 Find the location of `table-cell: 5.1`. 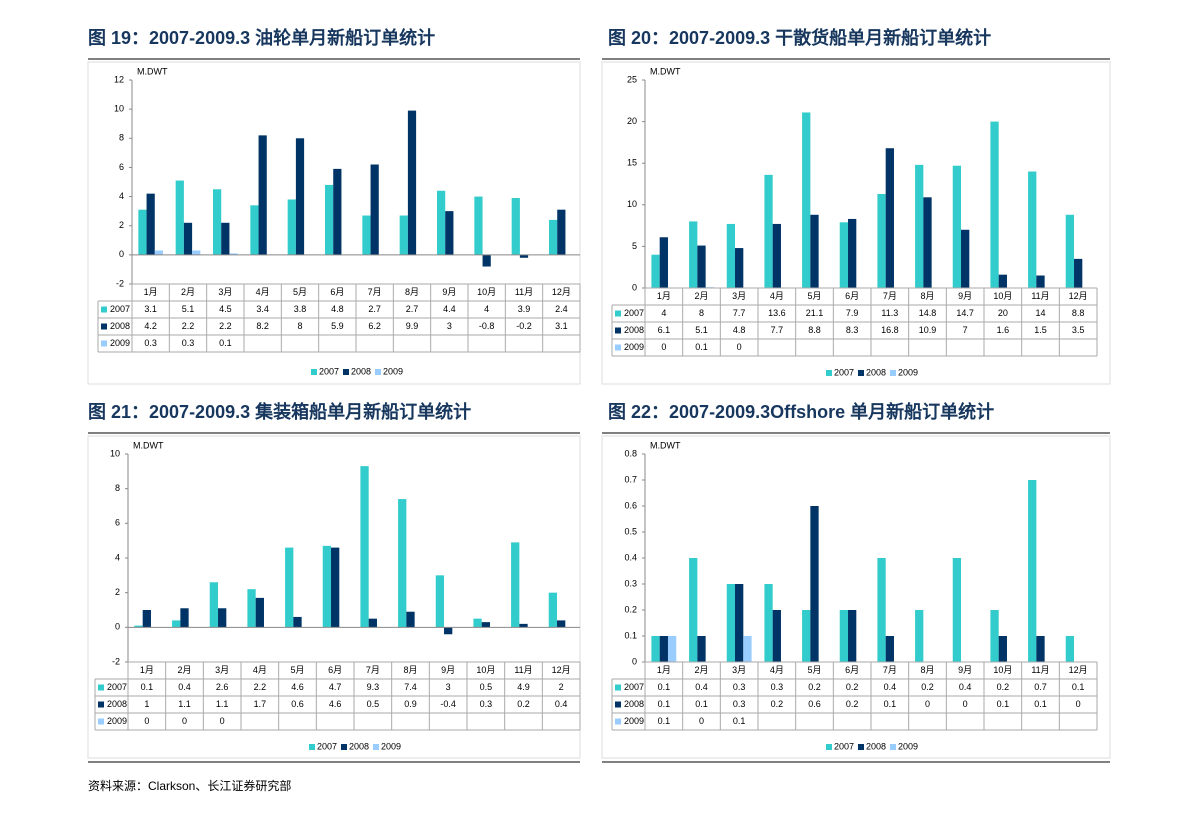

table-cell: 5.1 is located at coordinates (188, 309).